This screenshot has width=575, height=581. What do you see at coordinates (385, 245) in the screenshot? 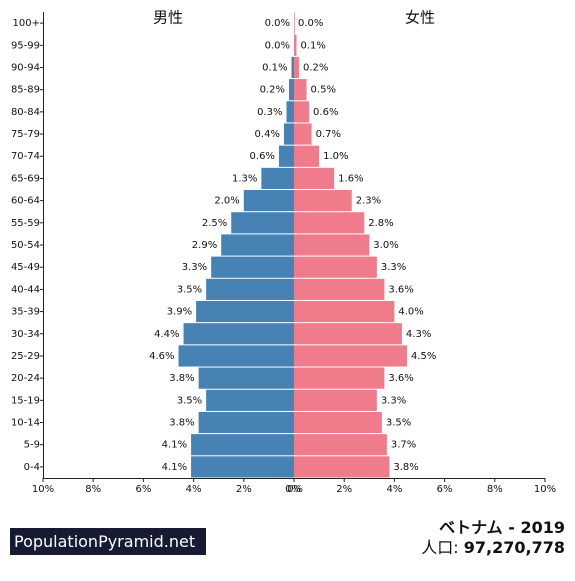
I see `label-female-50-54: 3.0%` at bounding box center [385, 245].